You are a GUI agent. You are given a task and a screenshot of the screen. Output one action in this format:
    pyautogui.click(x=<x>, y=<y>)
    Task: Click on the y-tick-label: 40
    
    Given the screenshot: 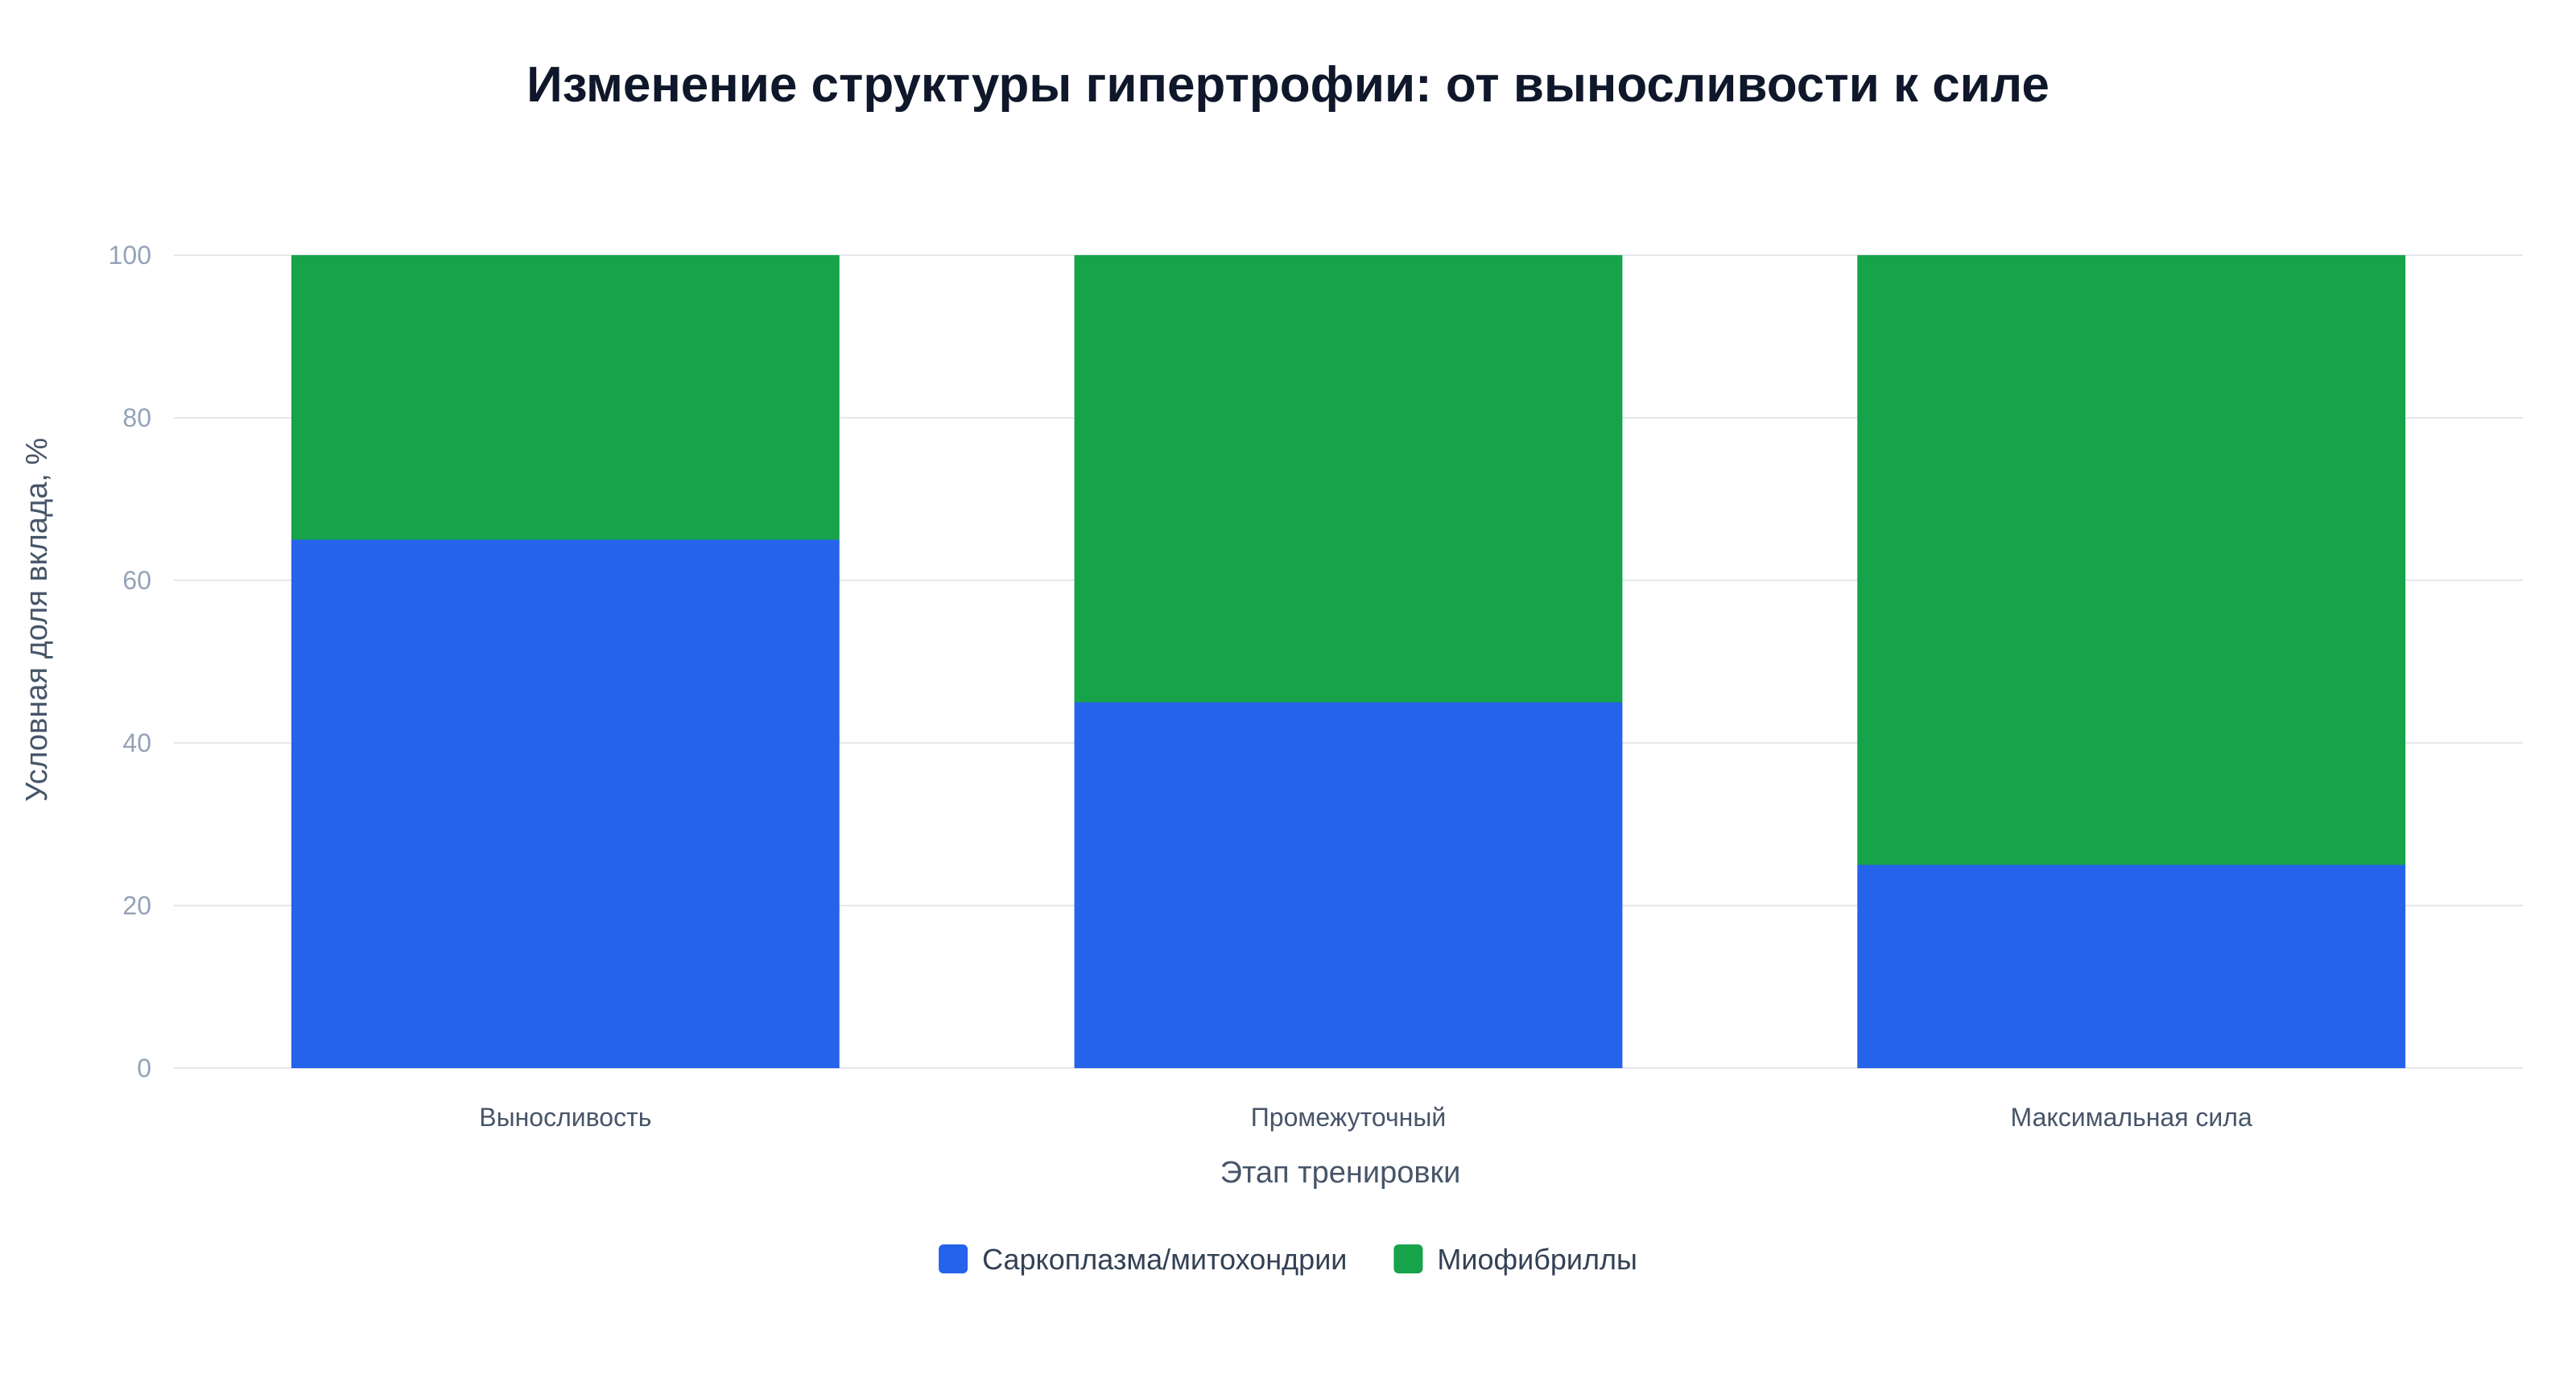 What is the action you would take?
    pyautogui.click(x=136, y=742)
    